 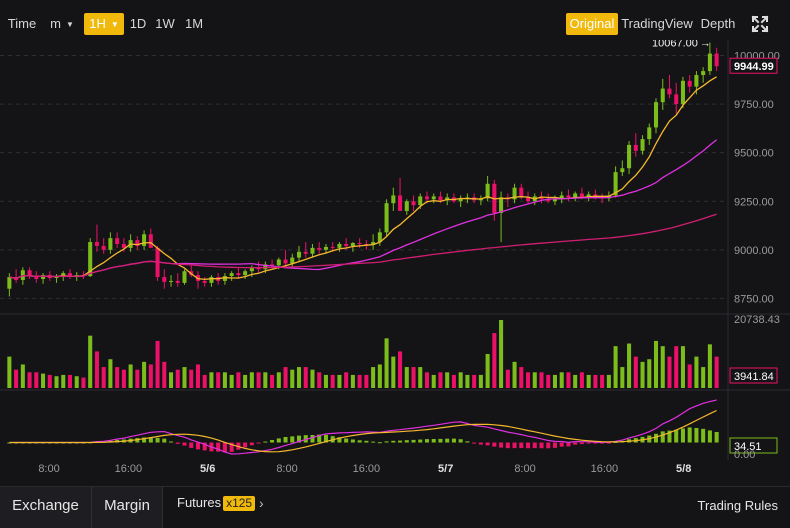 What do you see at coordinates (207, 469) in the screenshot?
I see `x-tick-label: 5/6` at bounding box center [207, 469].